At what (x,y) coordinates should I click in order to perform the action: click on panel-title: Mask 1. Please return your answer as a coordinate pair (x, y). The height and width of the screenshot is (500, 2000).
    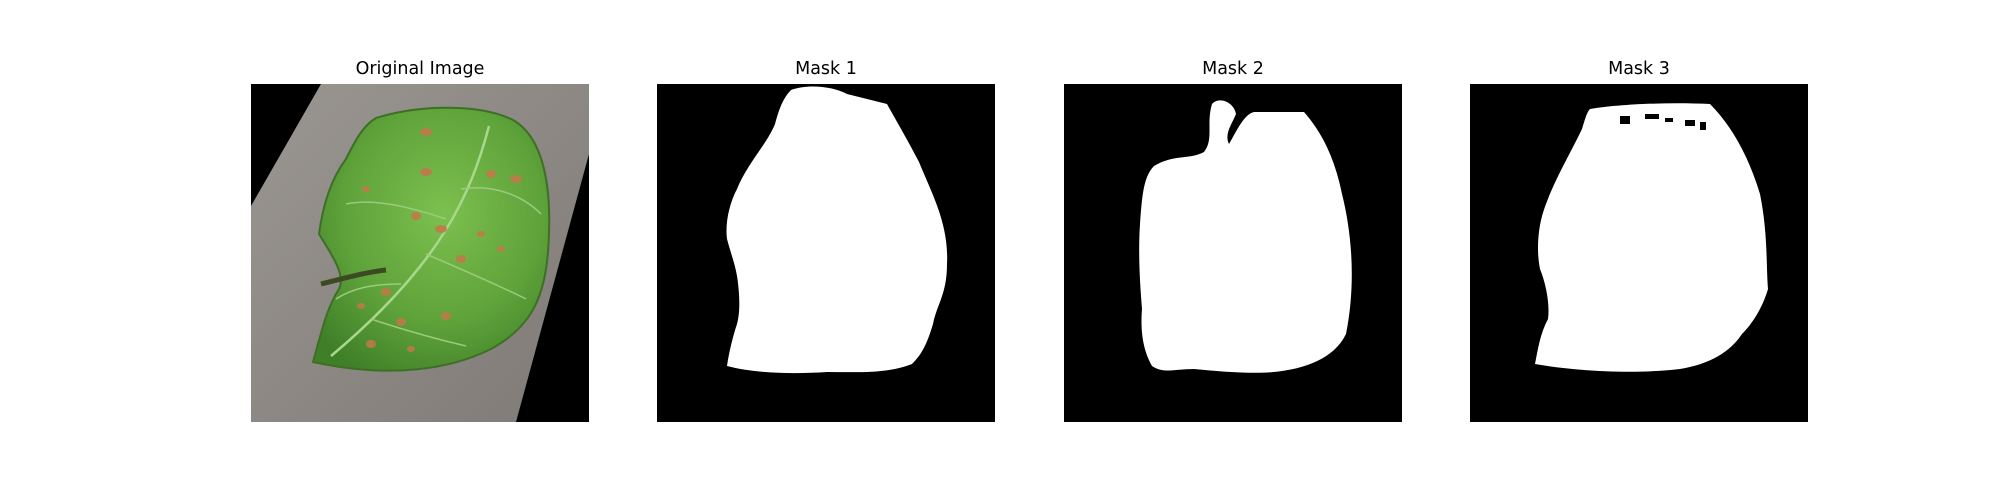
    Looking at the image, I should click on (826, 69).